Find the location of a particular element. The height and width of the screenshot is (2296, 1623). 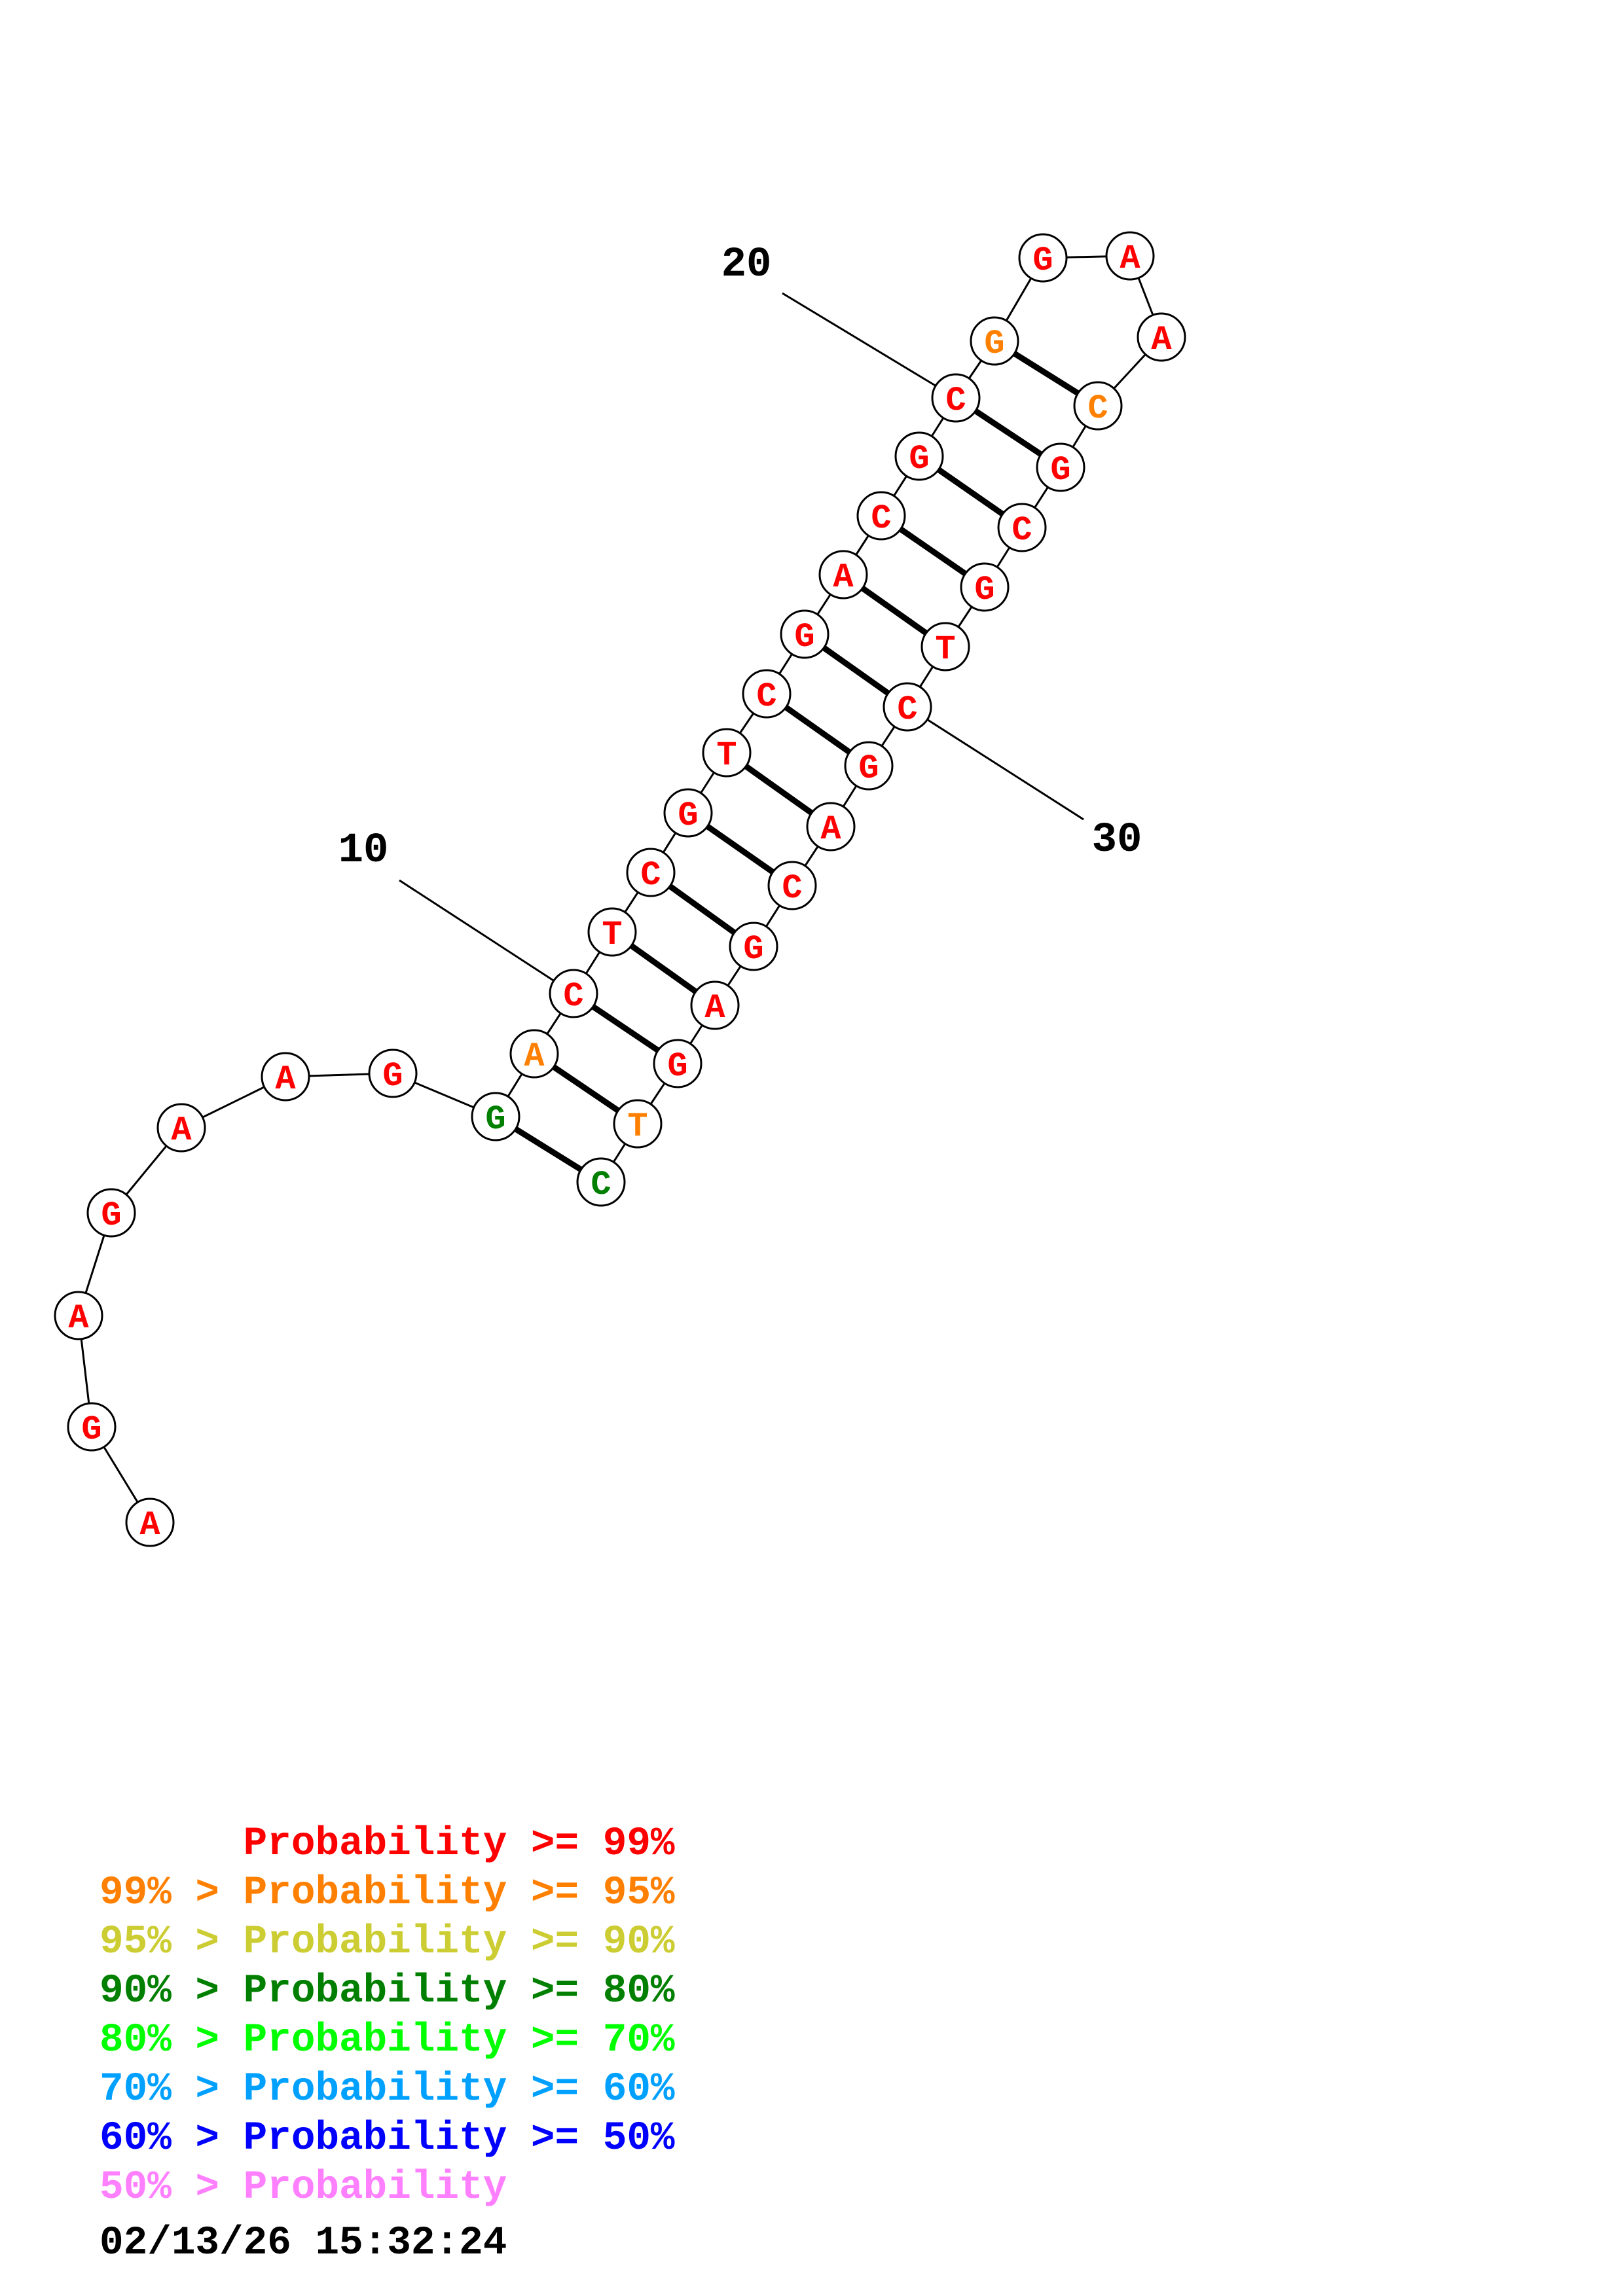

nucleotide-18: C is located at coordinates (881, 516).